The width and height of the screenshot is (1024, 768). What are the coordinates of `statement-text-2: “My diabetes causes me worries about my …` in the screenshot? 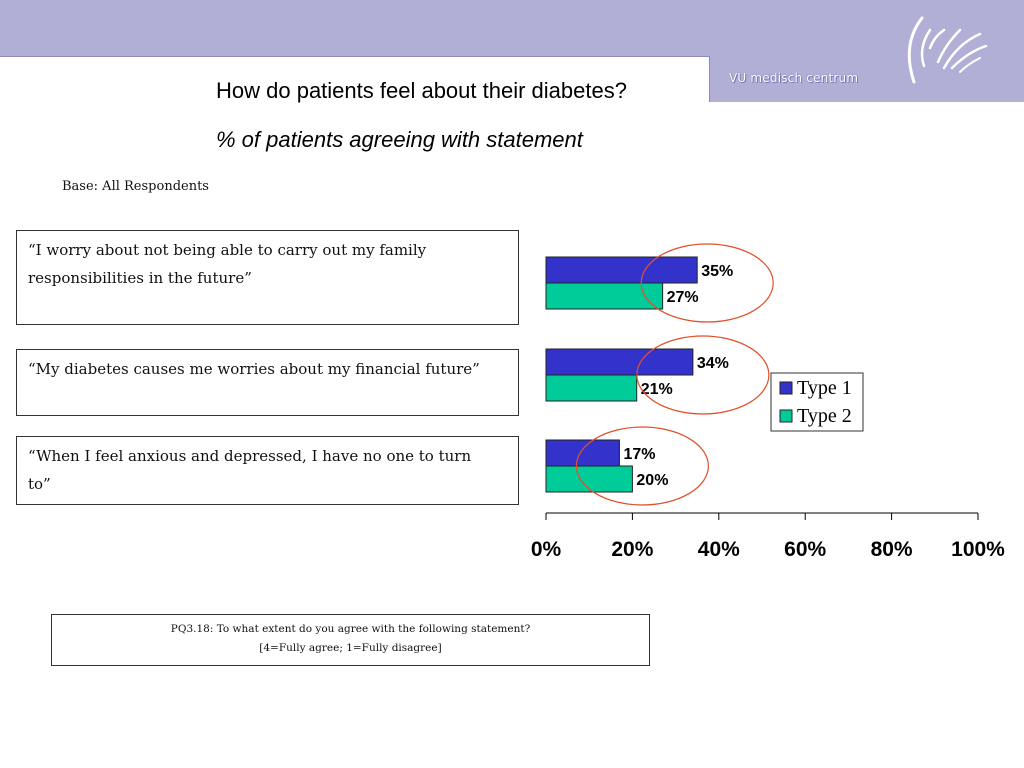 It's located at (254, 369).